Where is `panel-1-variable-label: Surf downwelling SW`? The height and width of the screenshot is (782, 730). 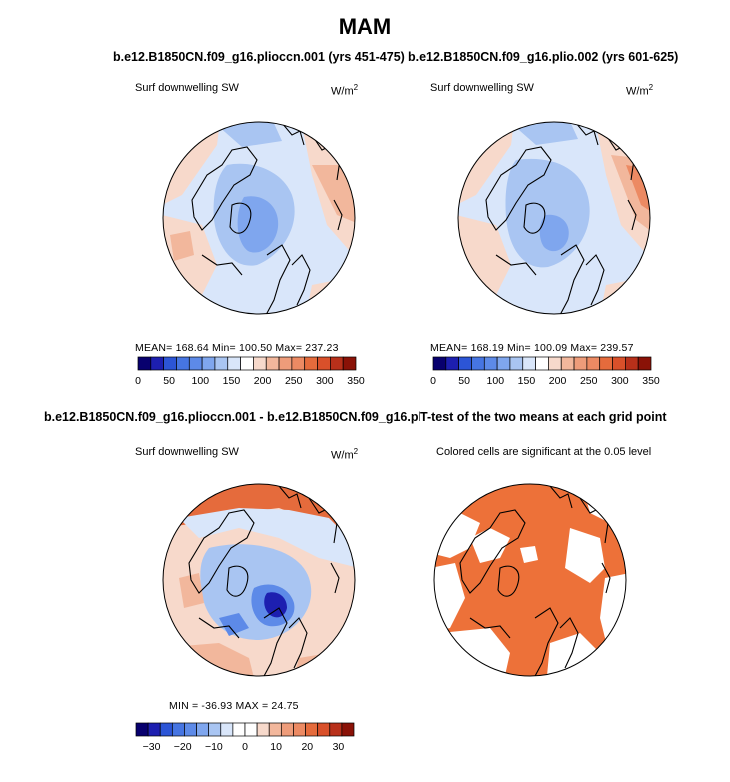 panel-1-variable-label: Surf downwelling SW is located at coordinates (187, 88).